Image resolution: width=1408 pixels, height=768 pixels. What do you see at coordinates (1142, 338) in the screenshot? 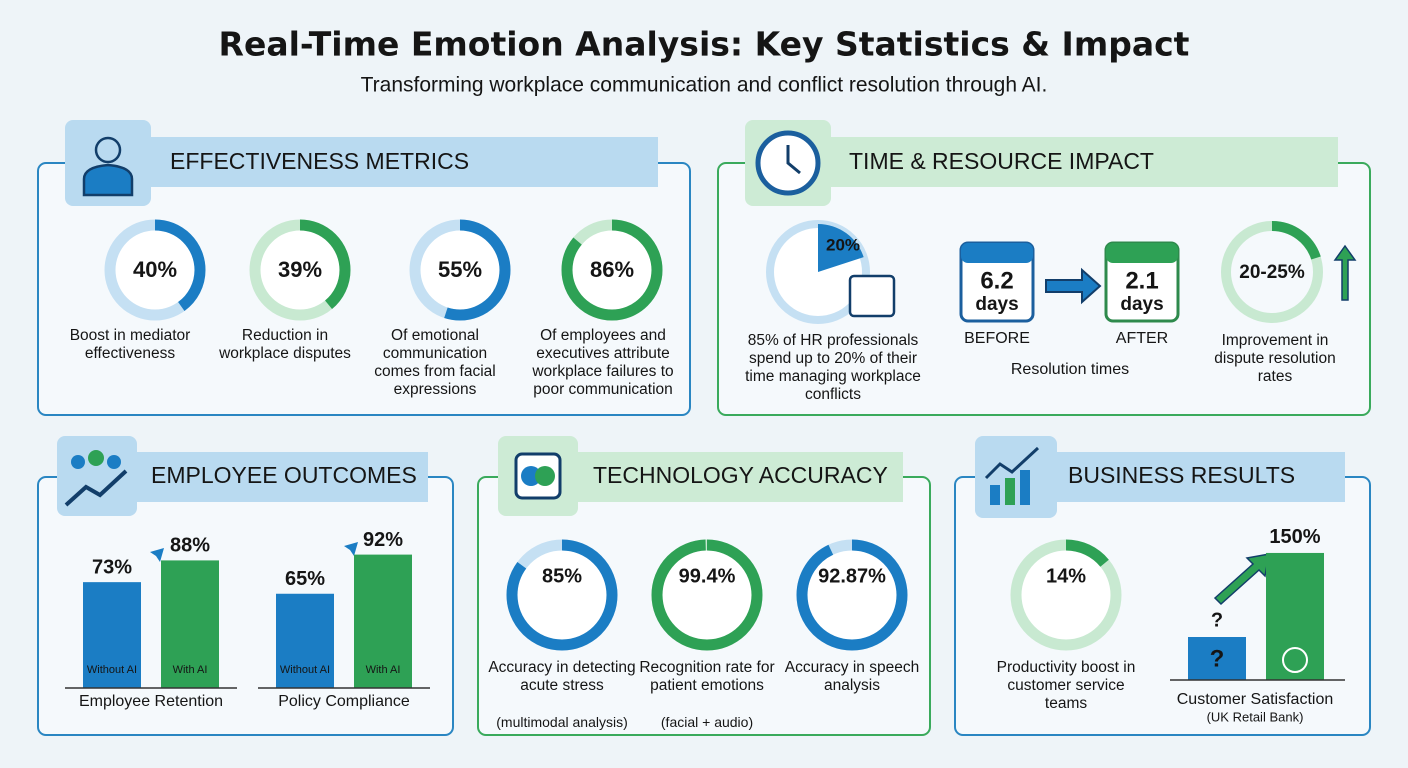
I see `period-label: AFTER` at bounding box center [1142, 338].